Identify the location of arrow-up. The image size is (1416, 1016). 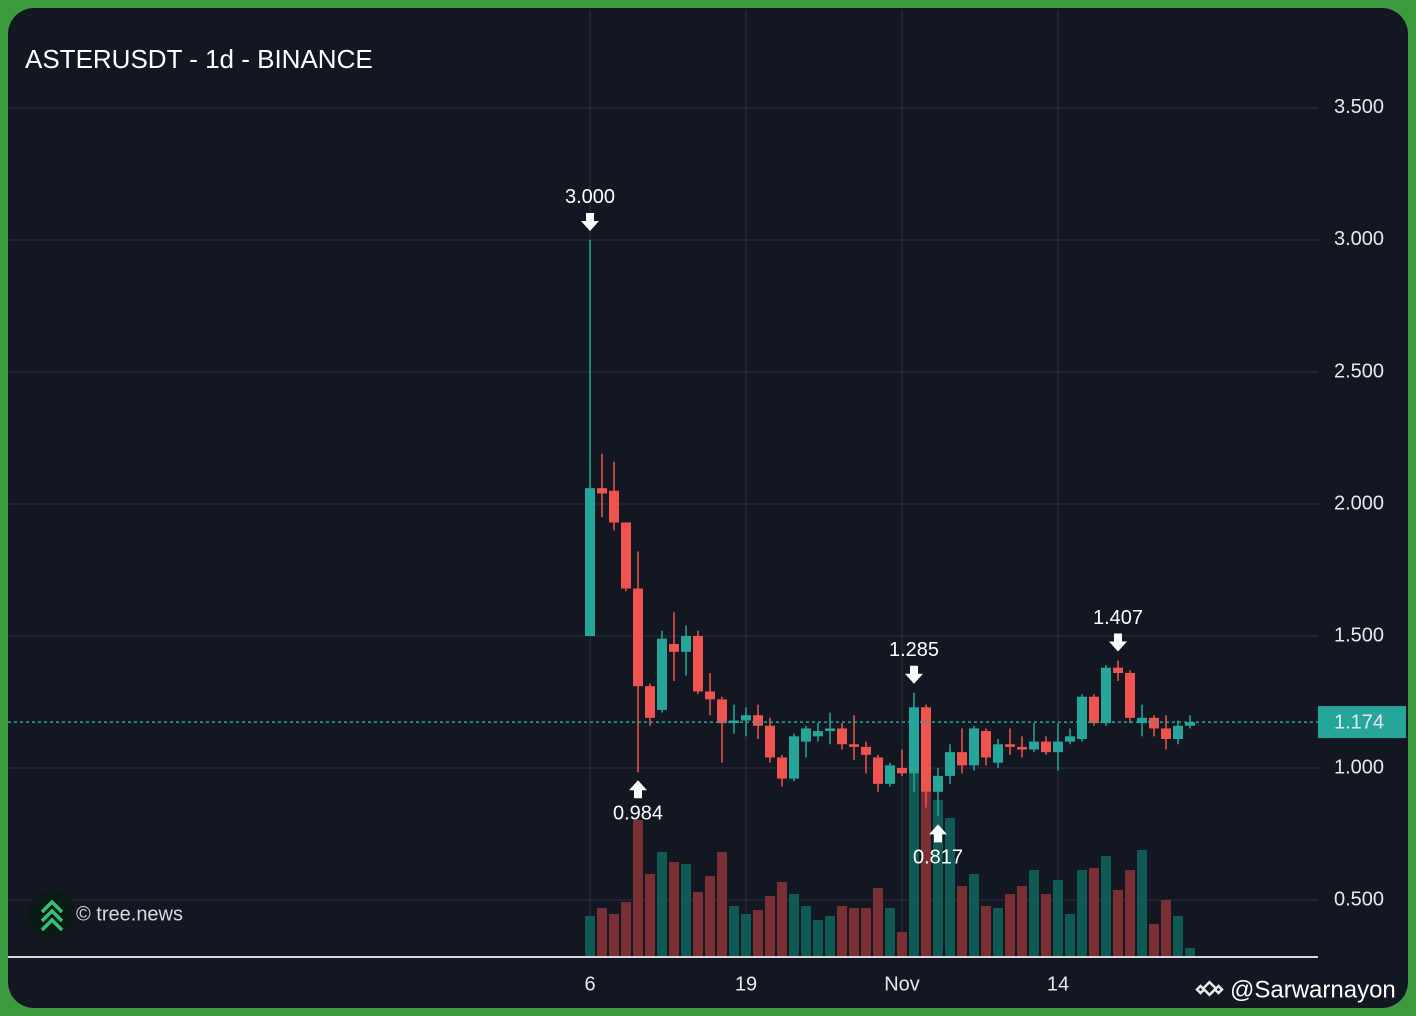
(938, 833).